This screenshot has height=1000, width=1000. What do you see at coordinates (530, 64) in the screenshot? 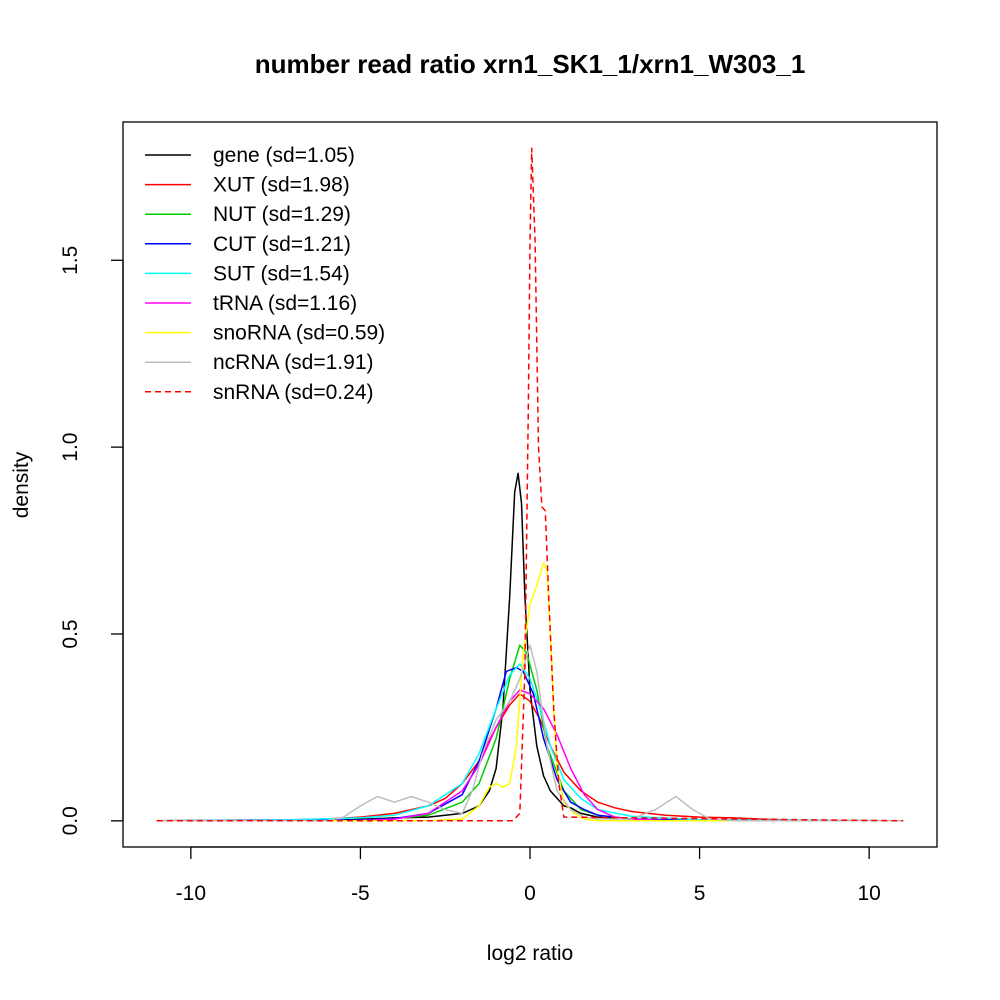
I see `chart-title: number read ratio xrn1_SK1_1/xrn1_W303_1` at bounding box center [530, 64].